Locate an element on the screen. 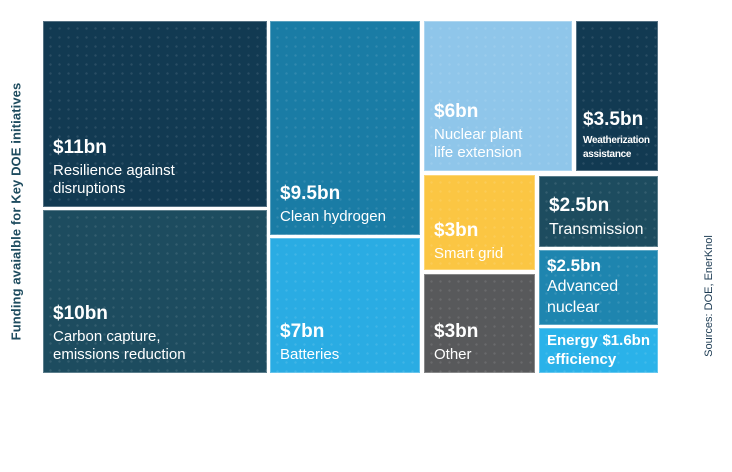  tile-name-line: Energy is located at coordinates (572, 340).